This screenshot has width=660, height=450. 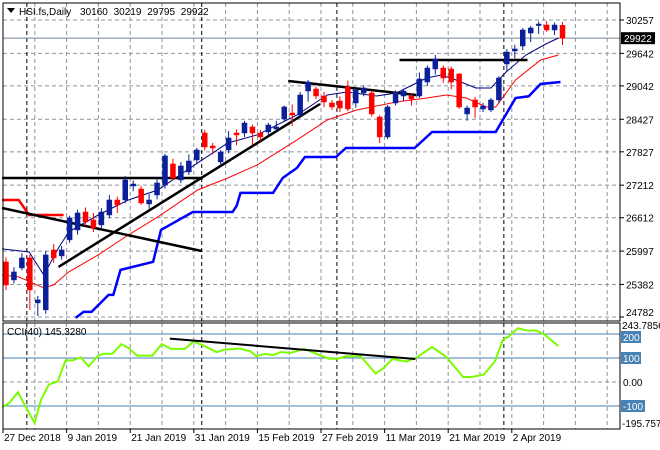 What do you see at coordinates (640, 153) in the screenshot?
I see `price-tick-label: 27827` at bounding box center [640, 153].